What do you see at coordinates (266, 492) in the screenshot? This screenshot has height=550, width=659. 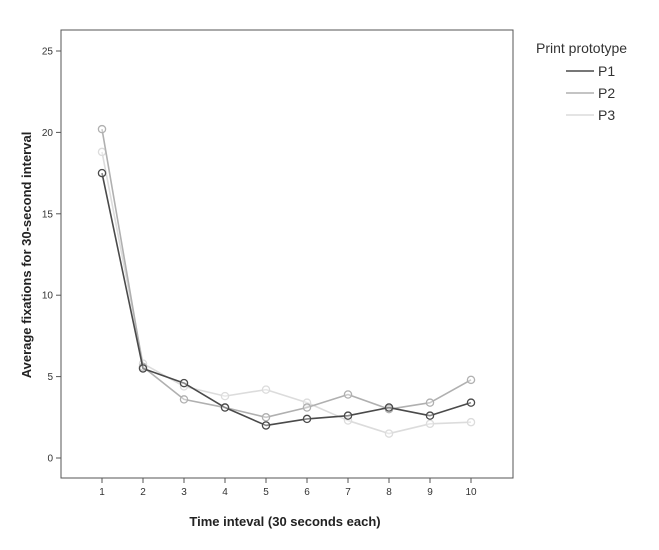 I see `x-tick-label: 5` at bounding box center [266, 492].